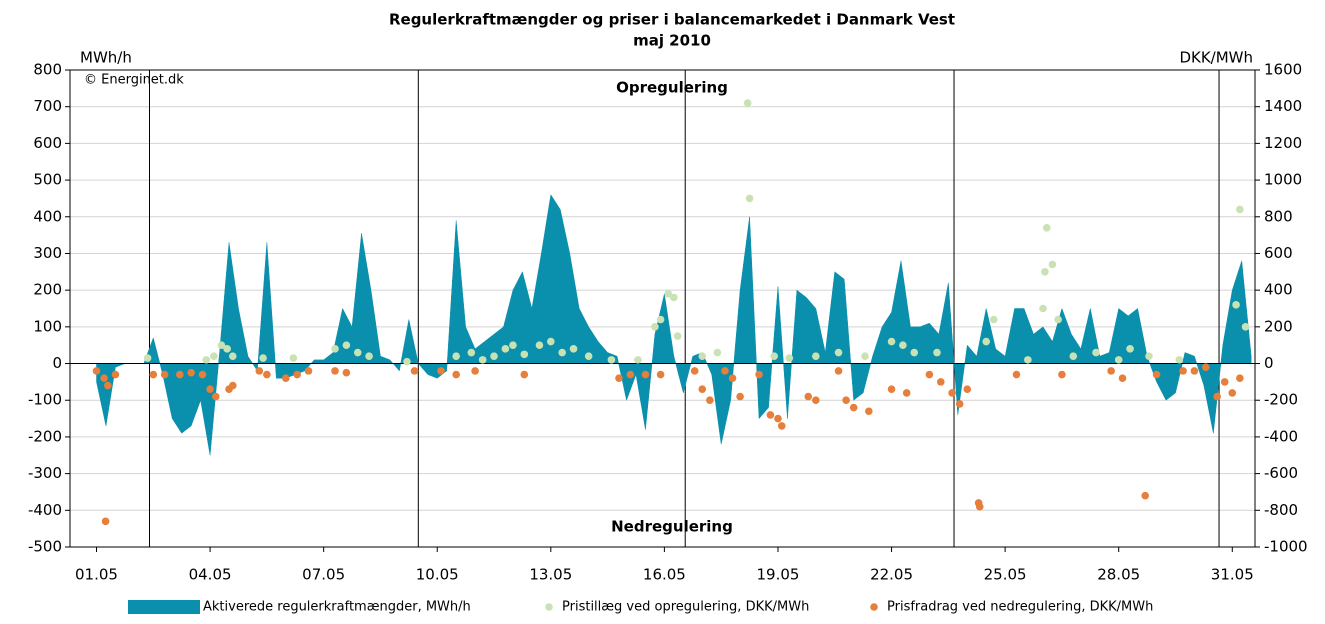 The width and height of the screenshot is (1325, 624). What do you see at coordinates (685, 607) in the screenshot?
I see `legend-label: Pristillæg ved opregulering, DKK/MWh` at bounding box center [685, 607].